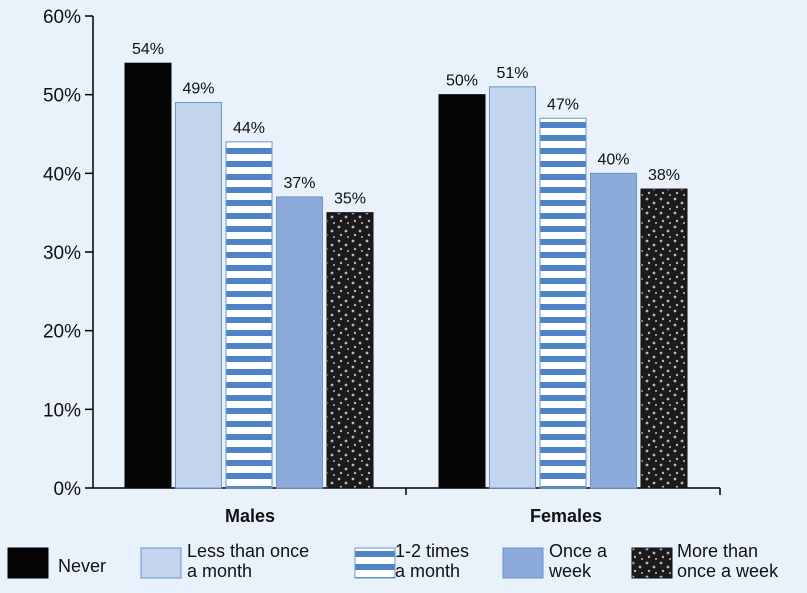 The image size is (807, 593). What do you see at coordinates (250, 516) in the screenshot?
I see `x-category-label: Males` at bounding box center [250, 516].